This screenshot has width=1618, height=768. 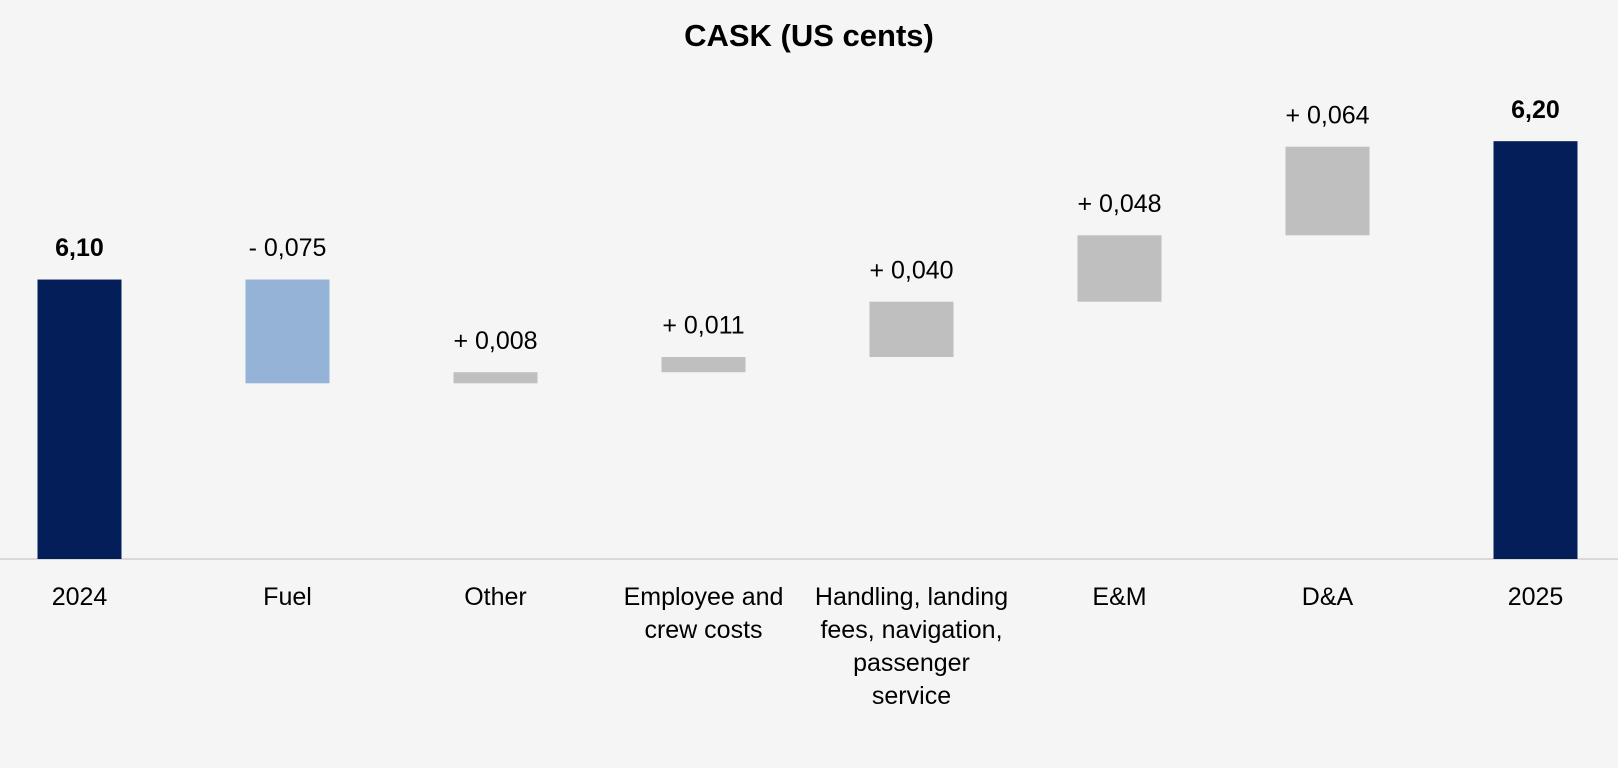 I want to click on x-tick-label: Fuel, so click(x=287, y=597).